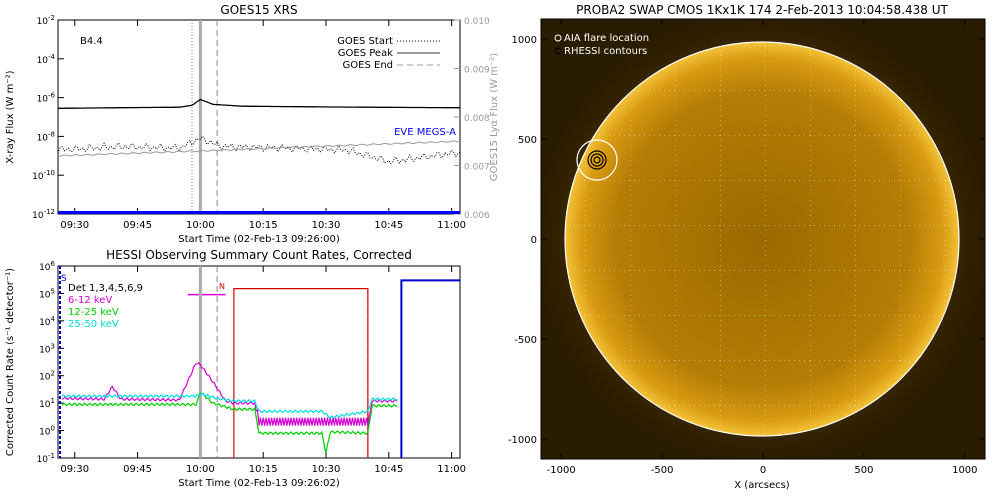 The height and width of the screenshot is (500, 1000). I want to click on hessi-x-tick-label: 10:45, so click(388, 469).